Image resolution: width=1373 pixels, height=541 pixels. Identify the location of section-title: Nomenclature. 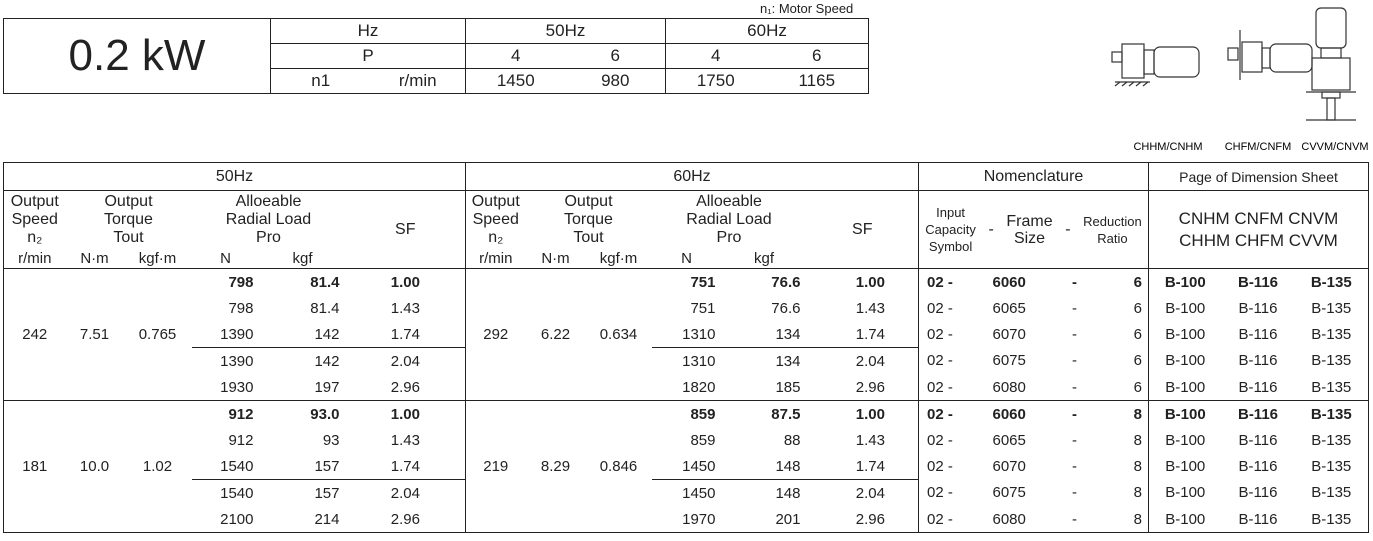
(1033, 176).